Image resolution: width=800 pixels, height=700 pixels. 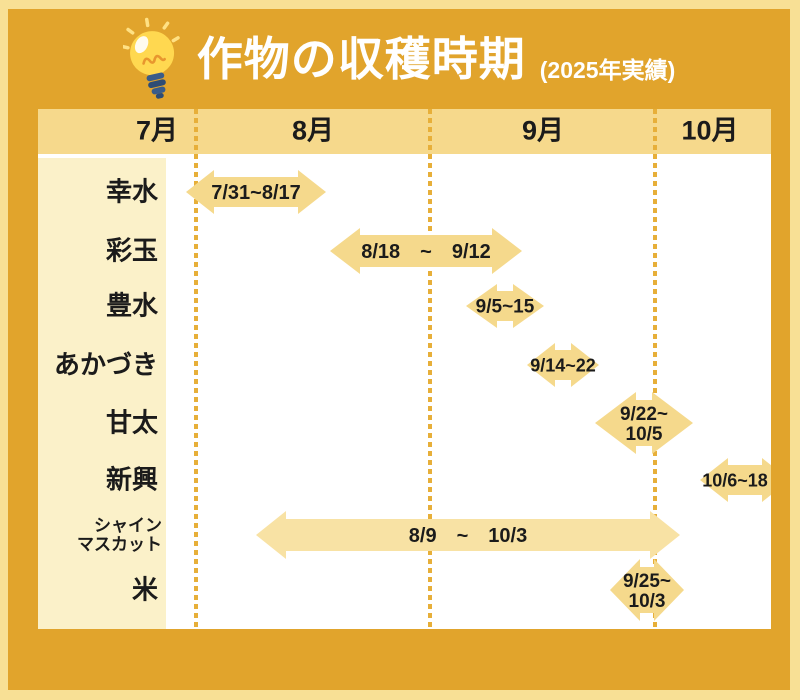 What do you see at coordinates (144, 589) in the screenshot?
I see `crop-label: 米` at bounding box center [144, 589].